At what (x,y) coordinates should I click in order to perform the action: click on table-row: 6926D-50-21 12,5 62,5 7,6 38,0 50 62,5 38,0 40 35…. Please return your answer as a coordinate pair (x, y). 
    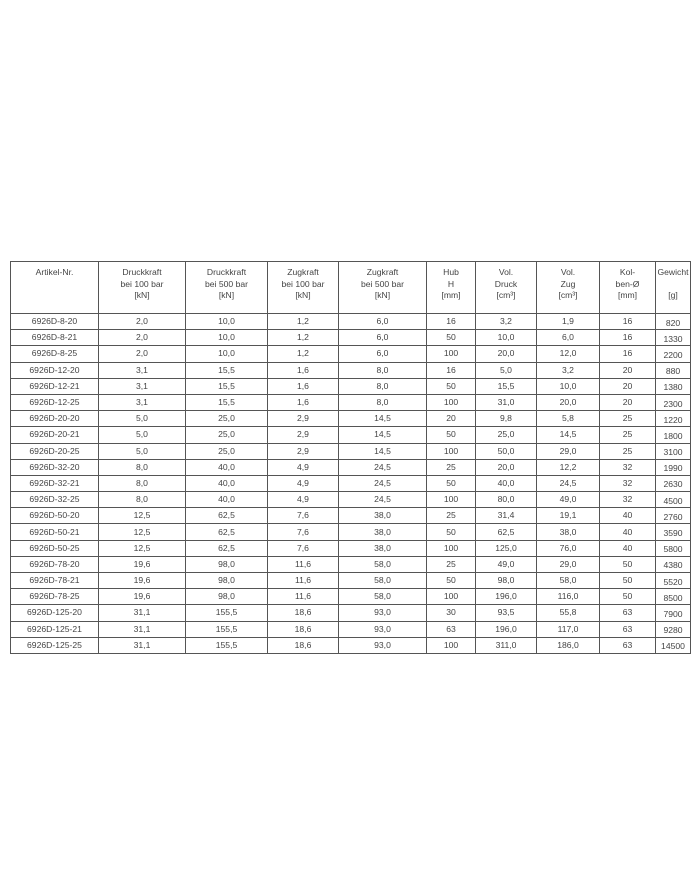
    Looking at the image, I should click on (350, 532).